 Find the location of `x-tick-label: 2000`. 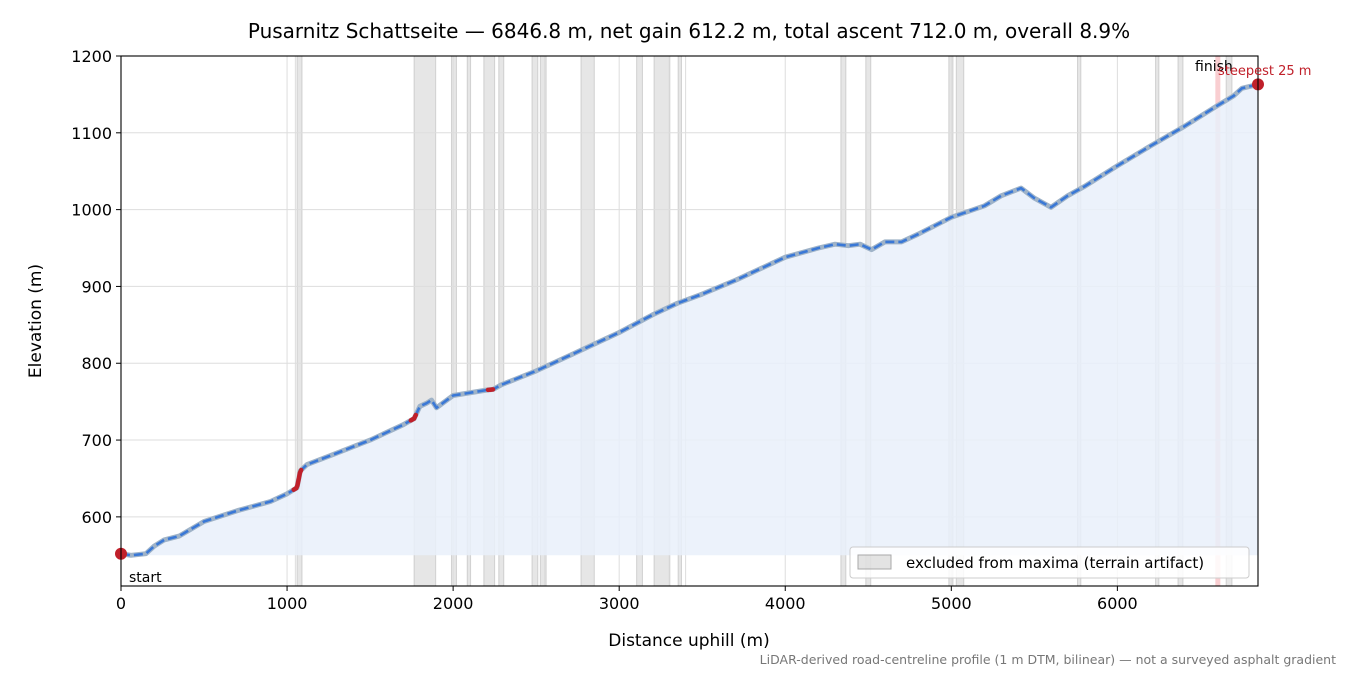

x-tick-label: 2000 is located at coordinates (453, 603).